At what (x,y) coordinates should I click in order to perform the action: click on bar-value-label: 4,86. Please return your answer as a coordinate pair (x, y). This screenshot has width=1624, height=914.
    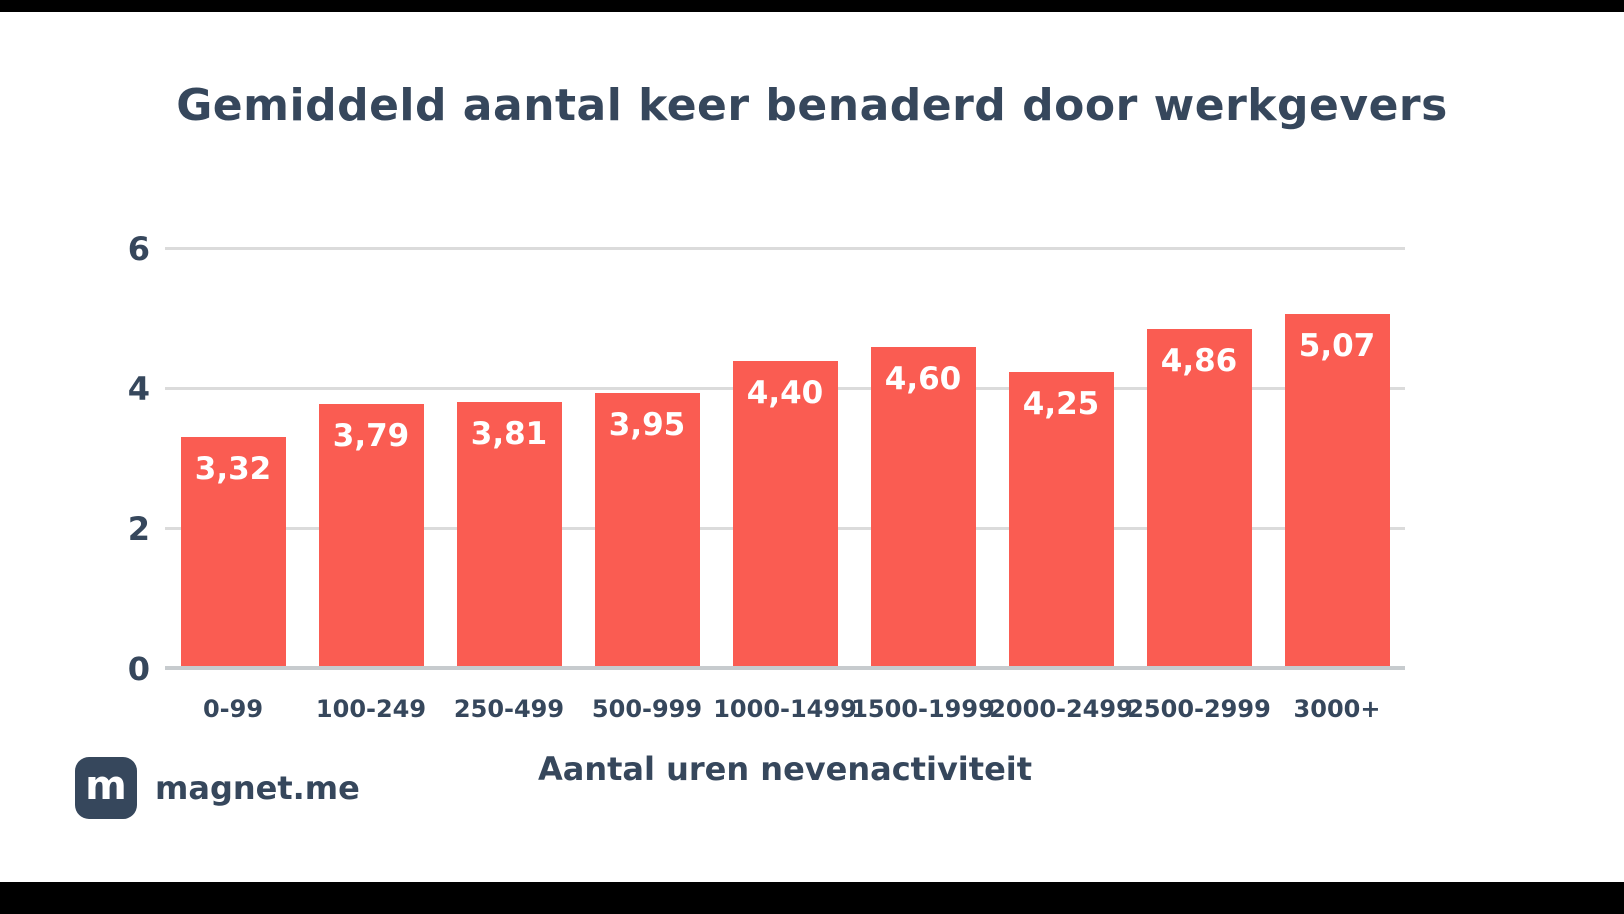
    Looking at the image, I should click on (1199, 360).